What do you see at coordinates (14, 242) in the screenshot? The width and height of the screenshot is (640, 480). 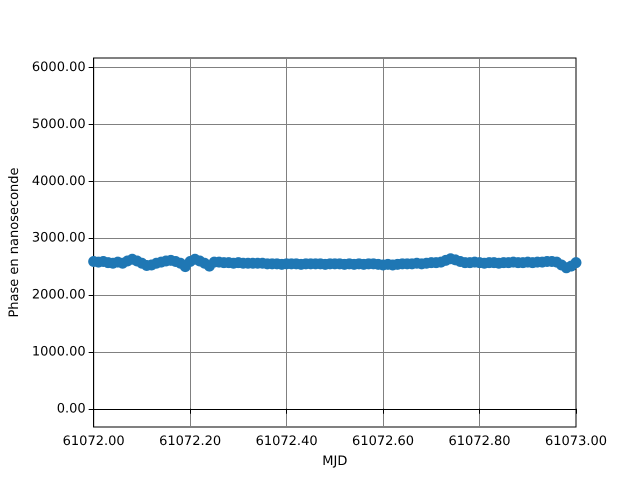 I see `y-axis-title: Phase en nanoseconde` at bounding box center [14, 242].